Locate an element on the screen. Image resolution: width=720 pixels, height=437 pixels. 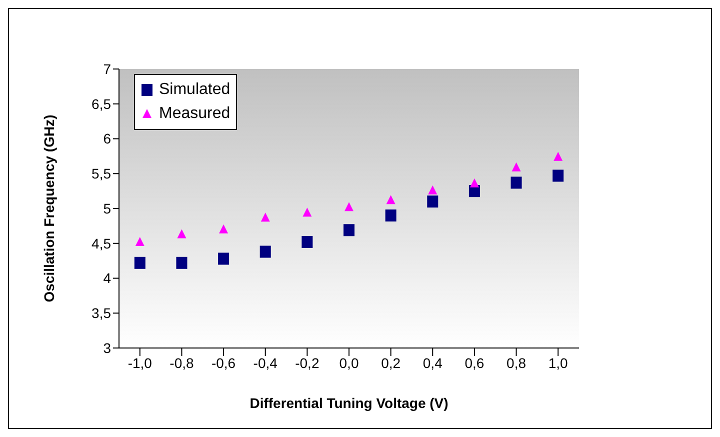
x-tick-label: 0,6 is located at coordinates (474, 362).